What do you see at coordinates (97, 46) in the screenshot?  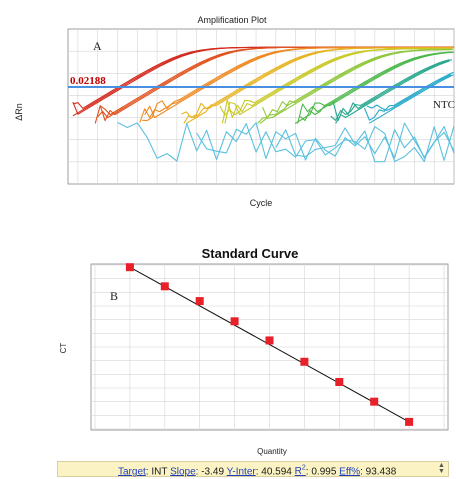 I see `amplification-panel-label: A` at bounding box center [97, 46].